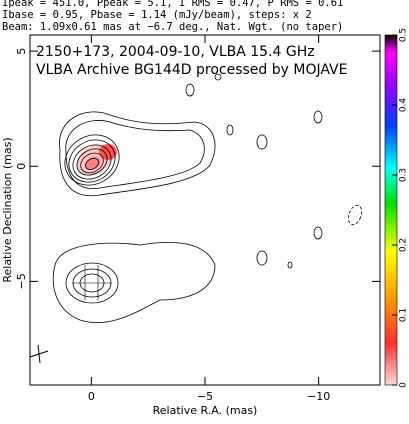 Image resolution: width=409 pixels, height=424 pixels. What do you see at coordinates (191, 70) in the screenshot?
I see `annotation: VLBA Archive BG144D processed by MOJAVE` at bounding box center [191, 70].